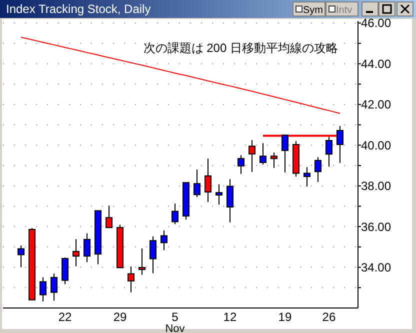  Describe the element at coordinates (342, 9) in the screenshot. I see `toggle-button: Intv` at that location.